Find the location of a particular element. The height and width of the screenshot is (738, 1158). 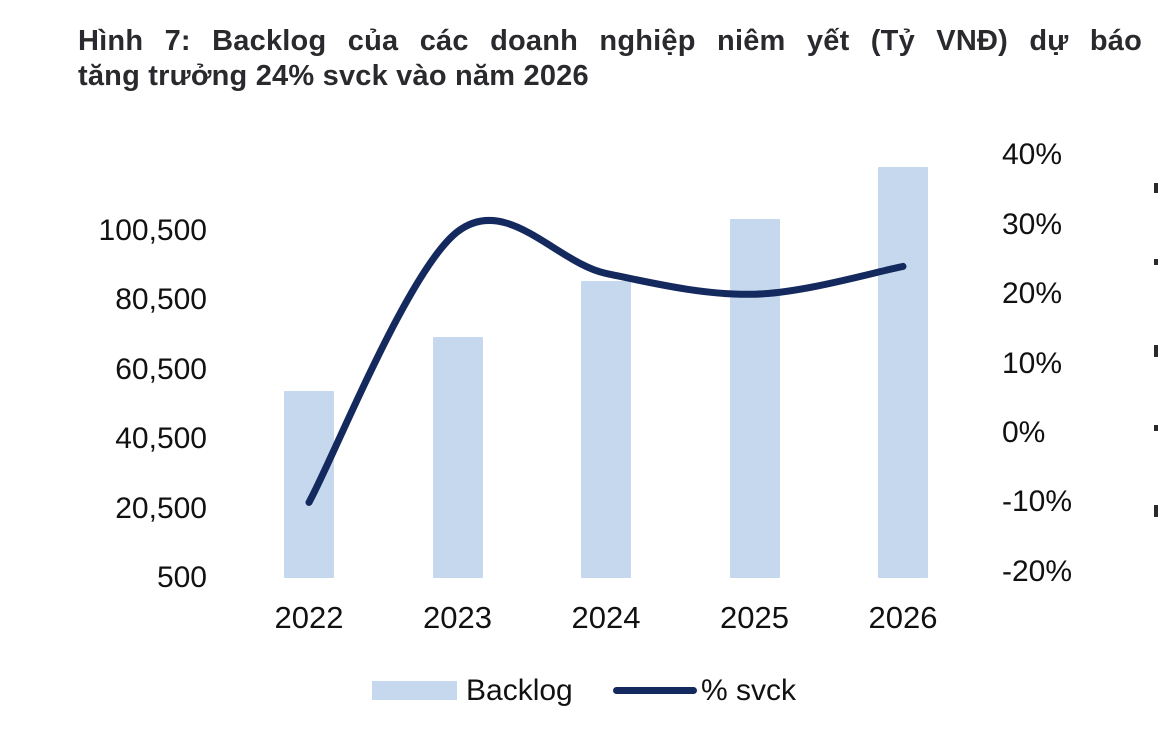

right-axis-tick: 10% is located at coordinates (1032, 363).